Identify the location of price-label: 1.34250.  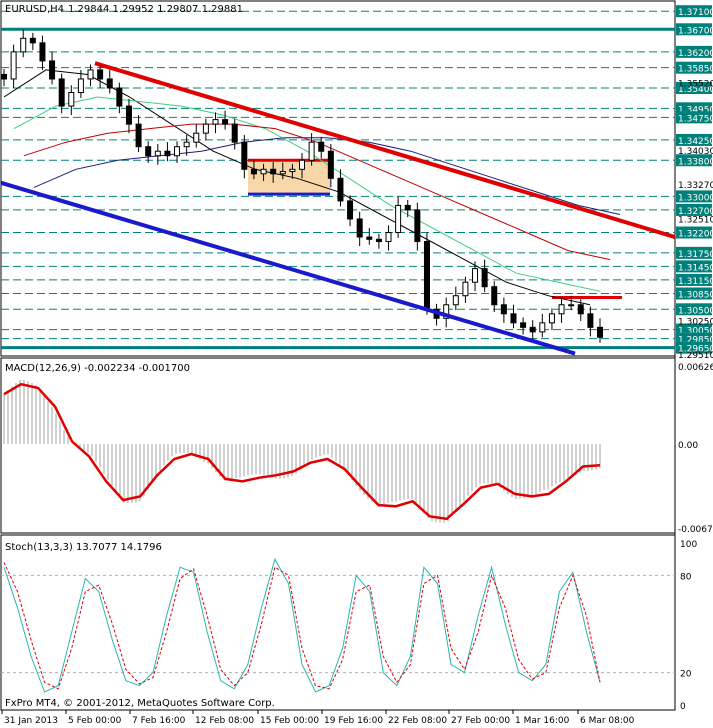
(695, 142).